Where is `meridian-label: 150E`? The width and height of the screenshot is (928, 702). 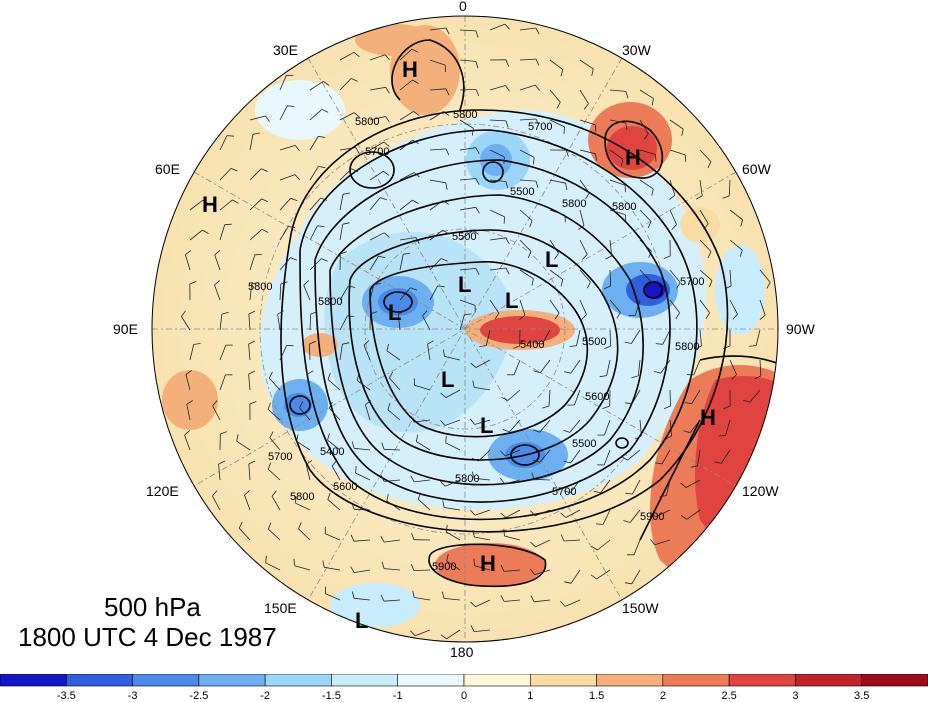 meridian-label: 150E is located at coordinates (280, 608).